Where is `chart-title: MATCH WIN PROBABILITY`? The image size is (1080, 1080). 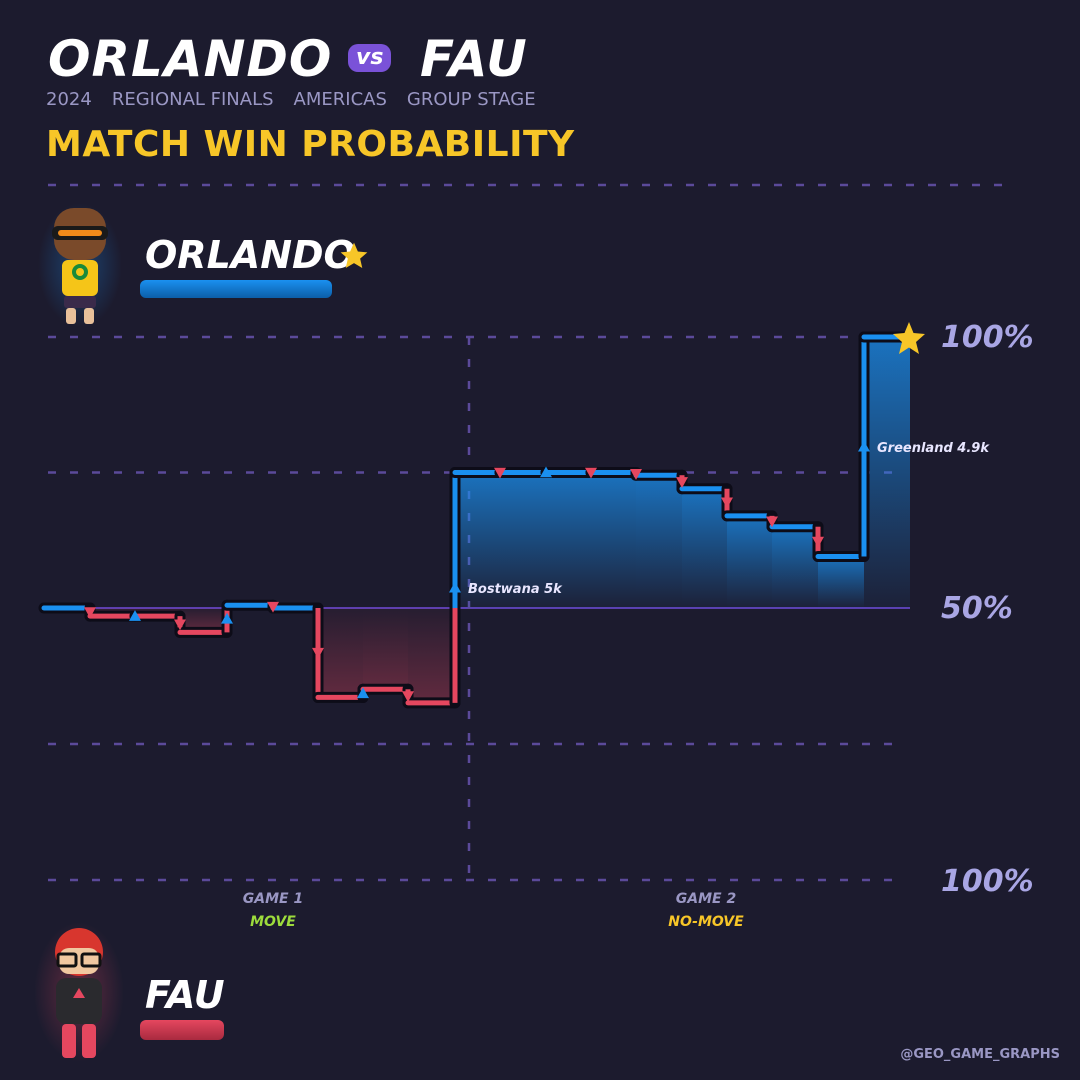
chart-title: MATCH WIN PROBABILITY is located at coordinates (310, 144).